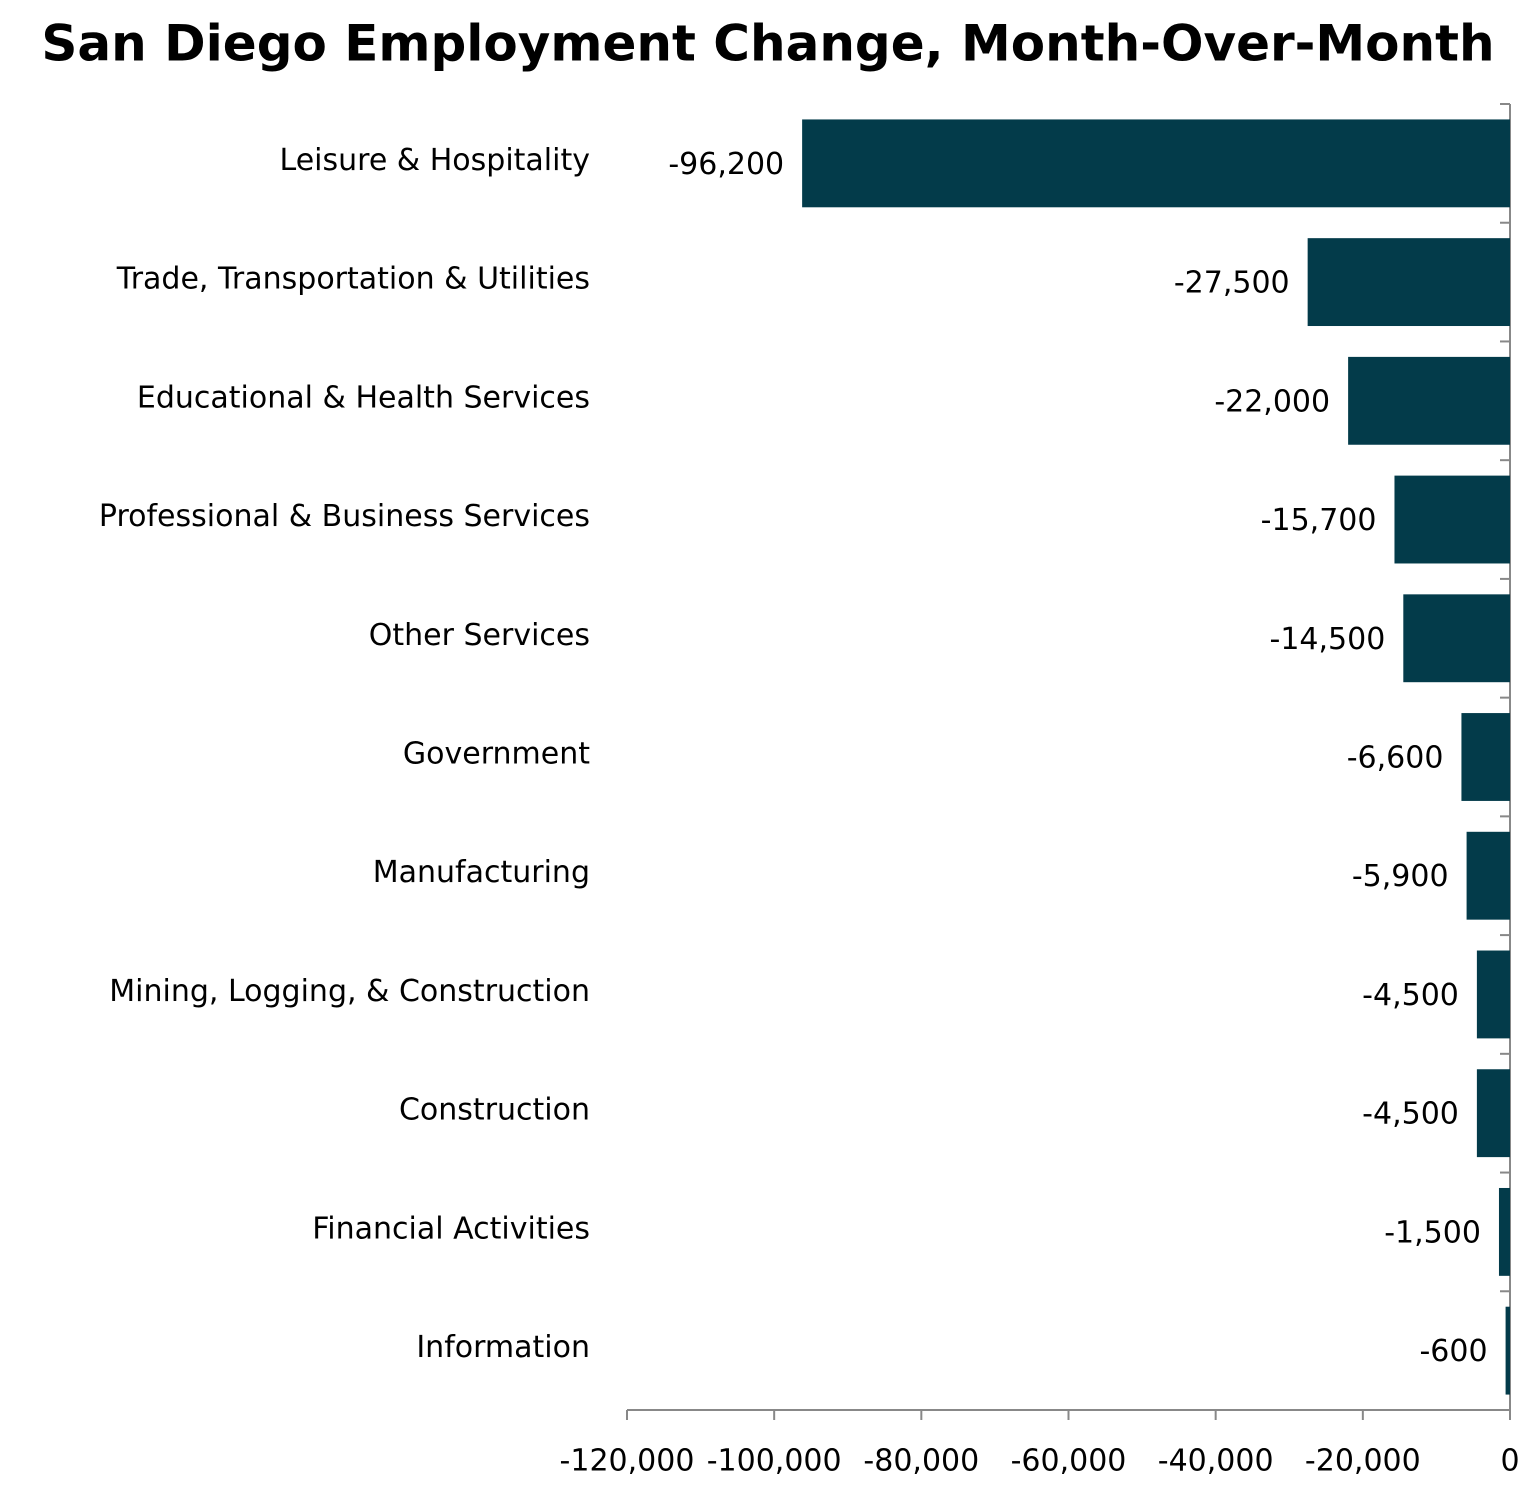  Describe the element at coordinates (1395, 758) in the screenshot. I see `value-label: -6,600` at that location.